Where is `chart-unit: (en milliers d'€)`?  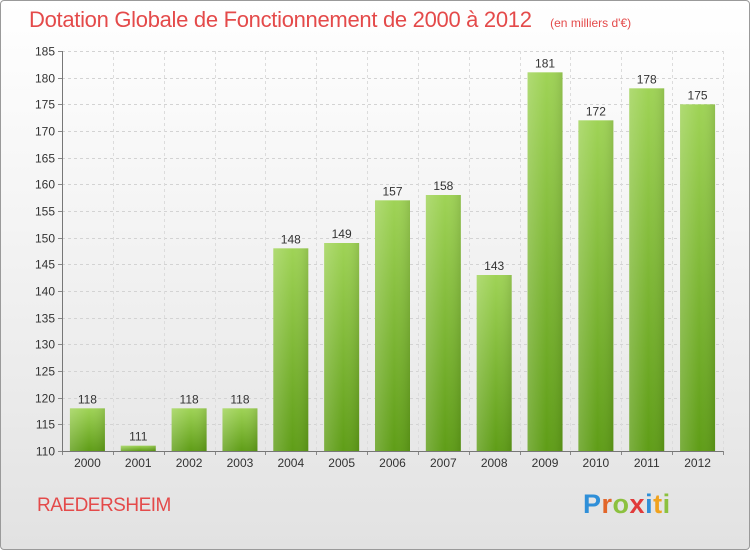
chart-unit: (en milliers d'€) is located at coordinates (591, 23).